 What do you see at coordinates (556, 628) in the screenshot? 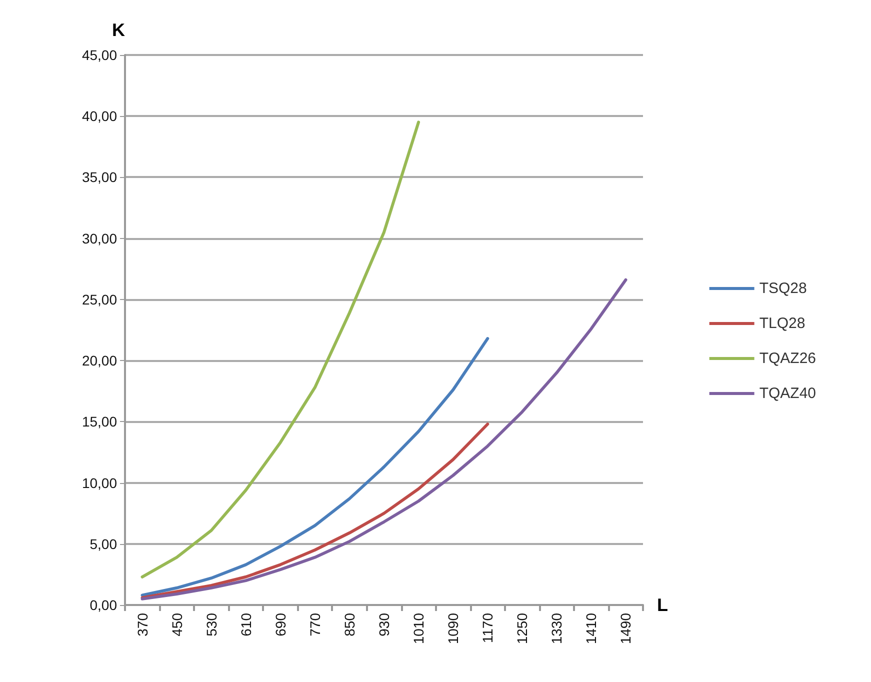
I see `x-tick-label: 1330` at bounding box center [556, 628].